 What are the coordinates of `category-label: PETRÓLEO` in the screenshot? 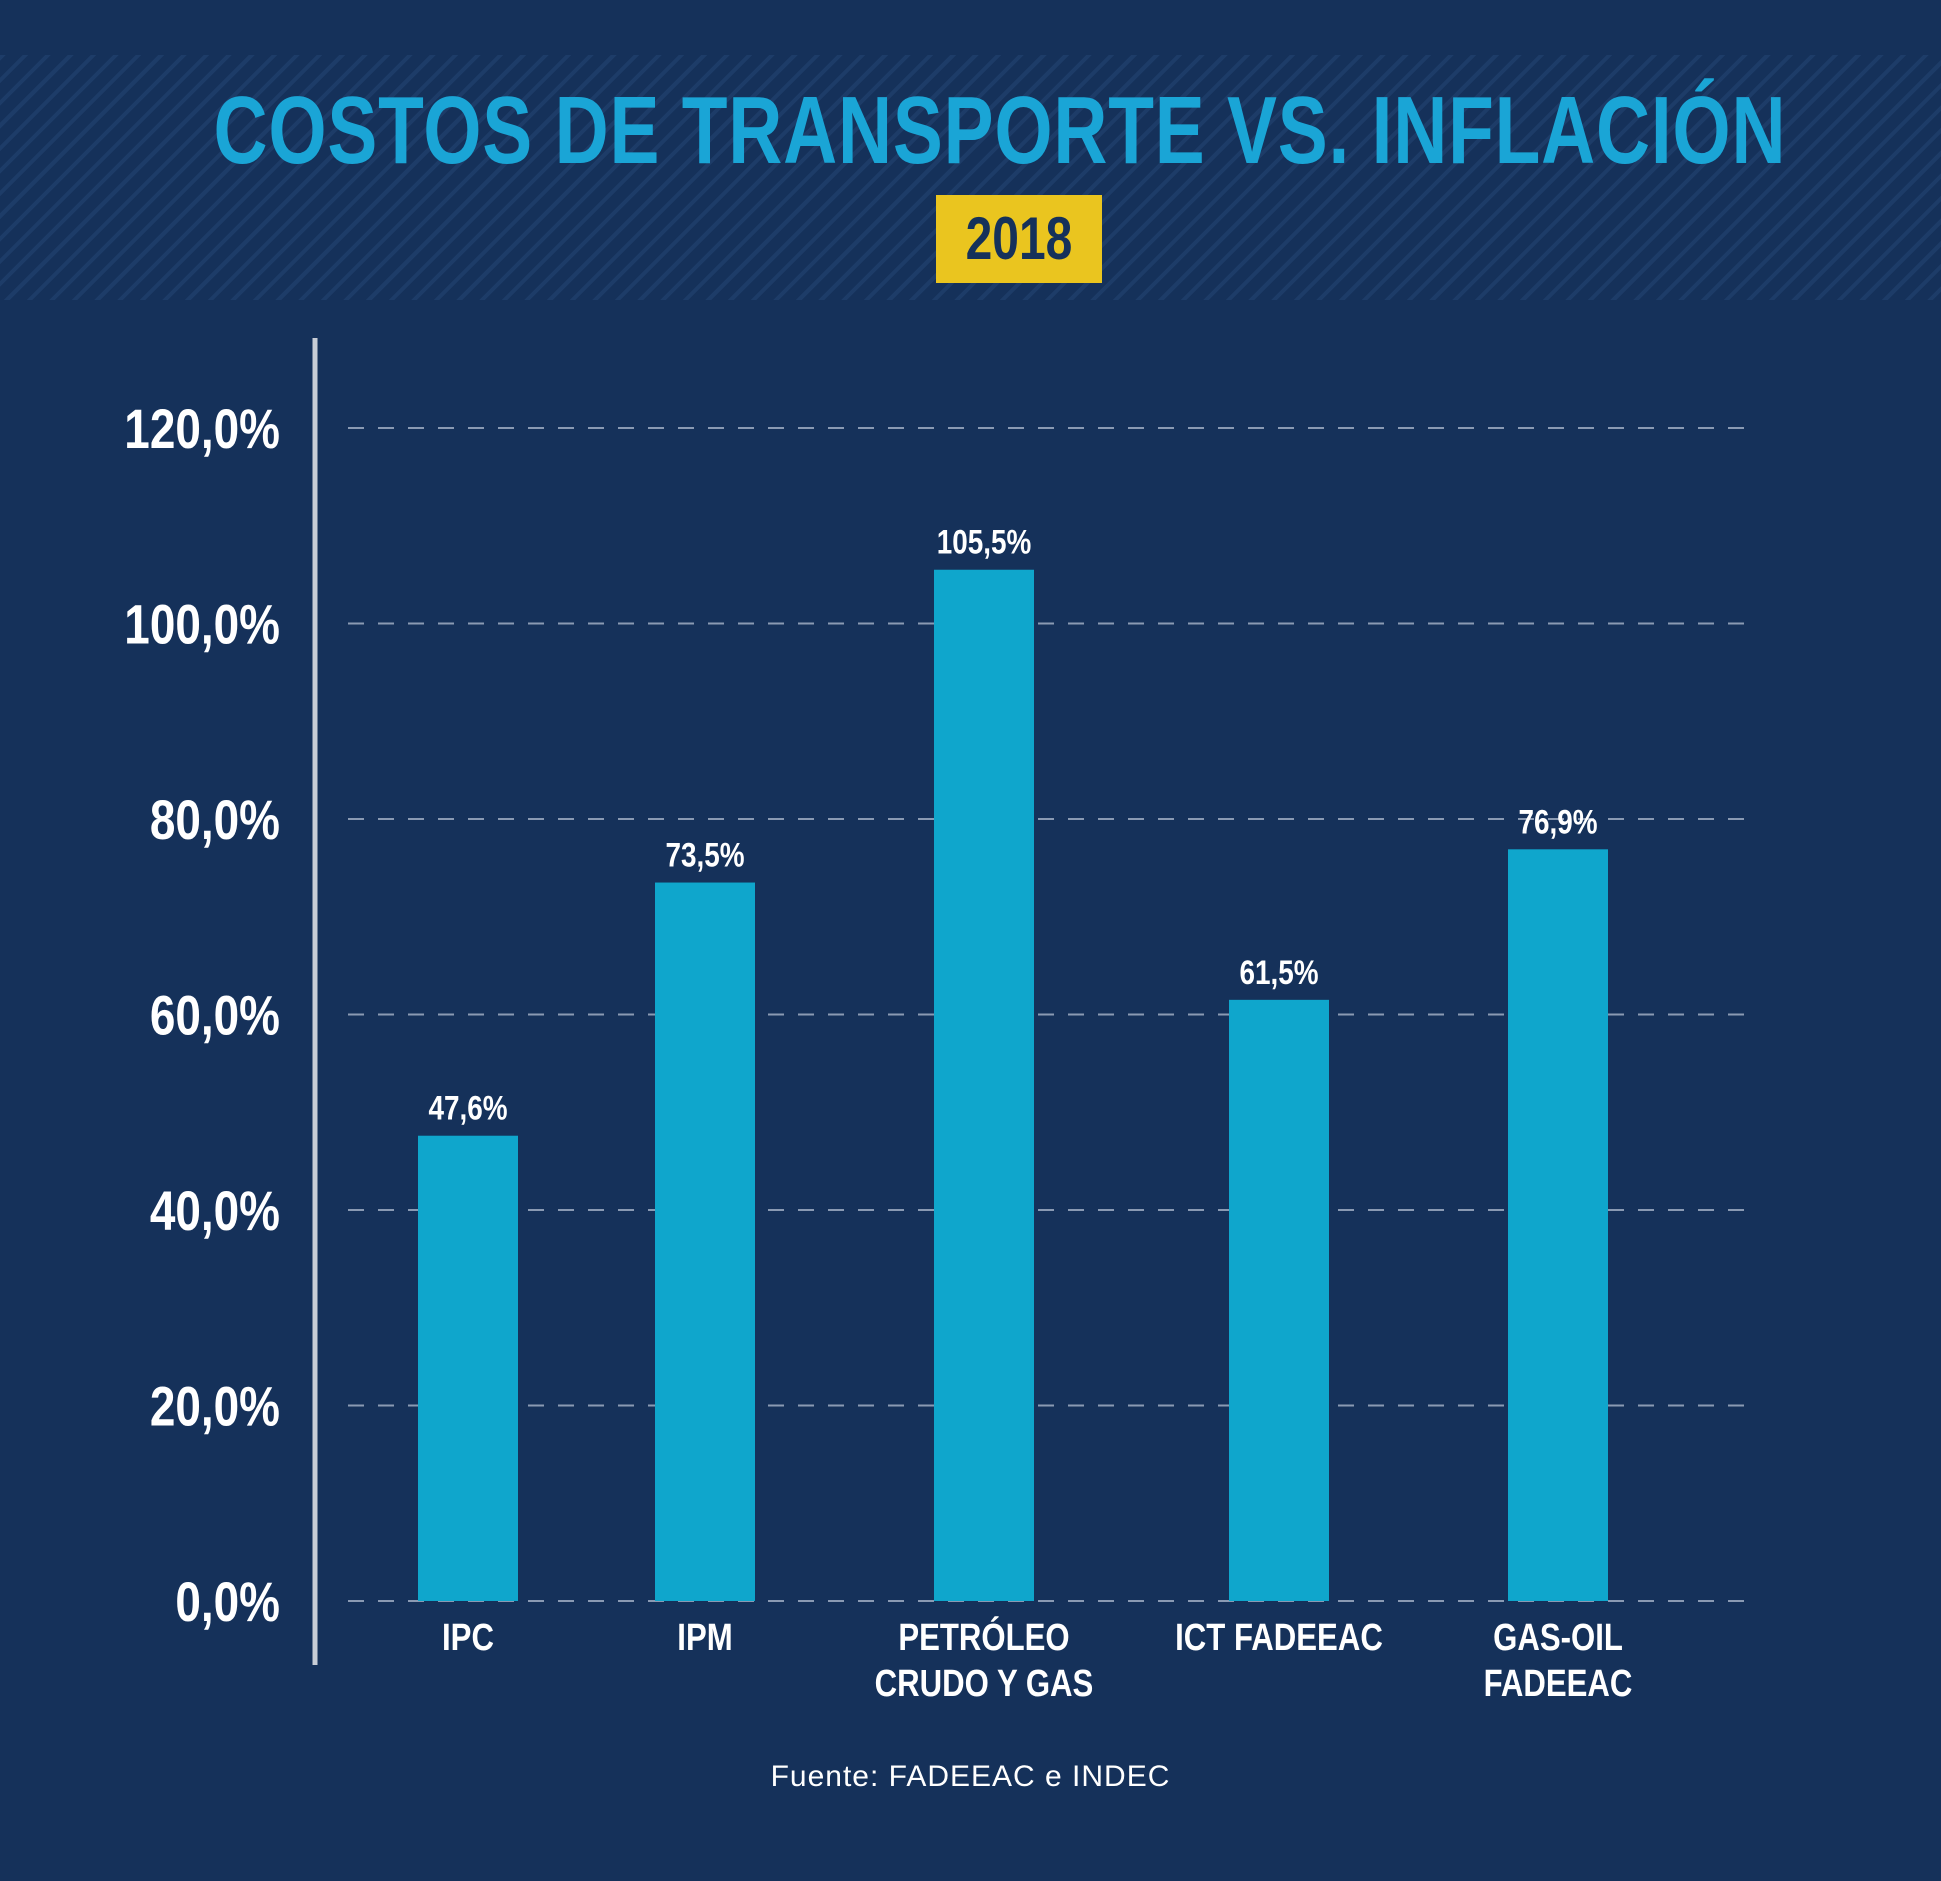 It's located at (983, 1637).